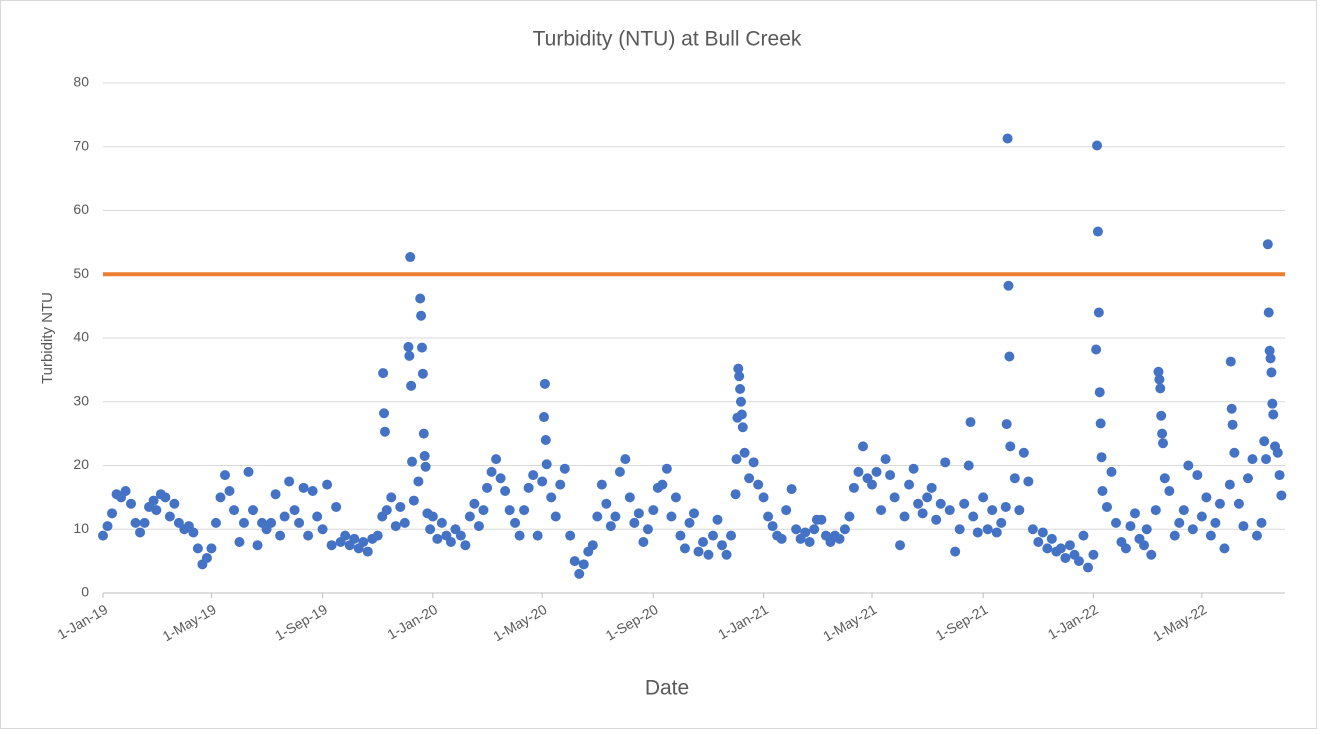 The height and width of the screenshot is (735, 1333). I want to click on x-axis-title: Date, so click(667, 688).